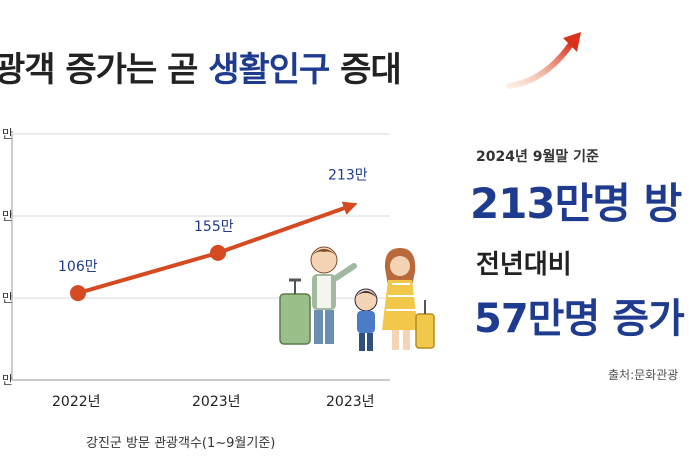 The width and height of the screenshot is (700, 466). Describe the element at coordinates (365, 70) in the screenshot. I see `title-part-3: 증대` at that location.